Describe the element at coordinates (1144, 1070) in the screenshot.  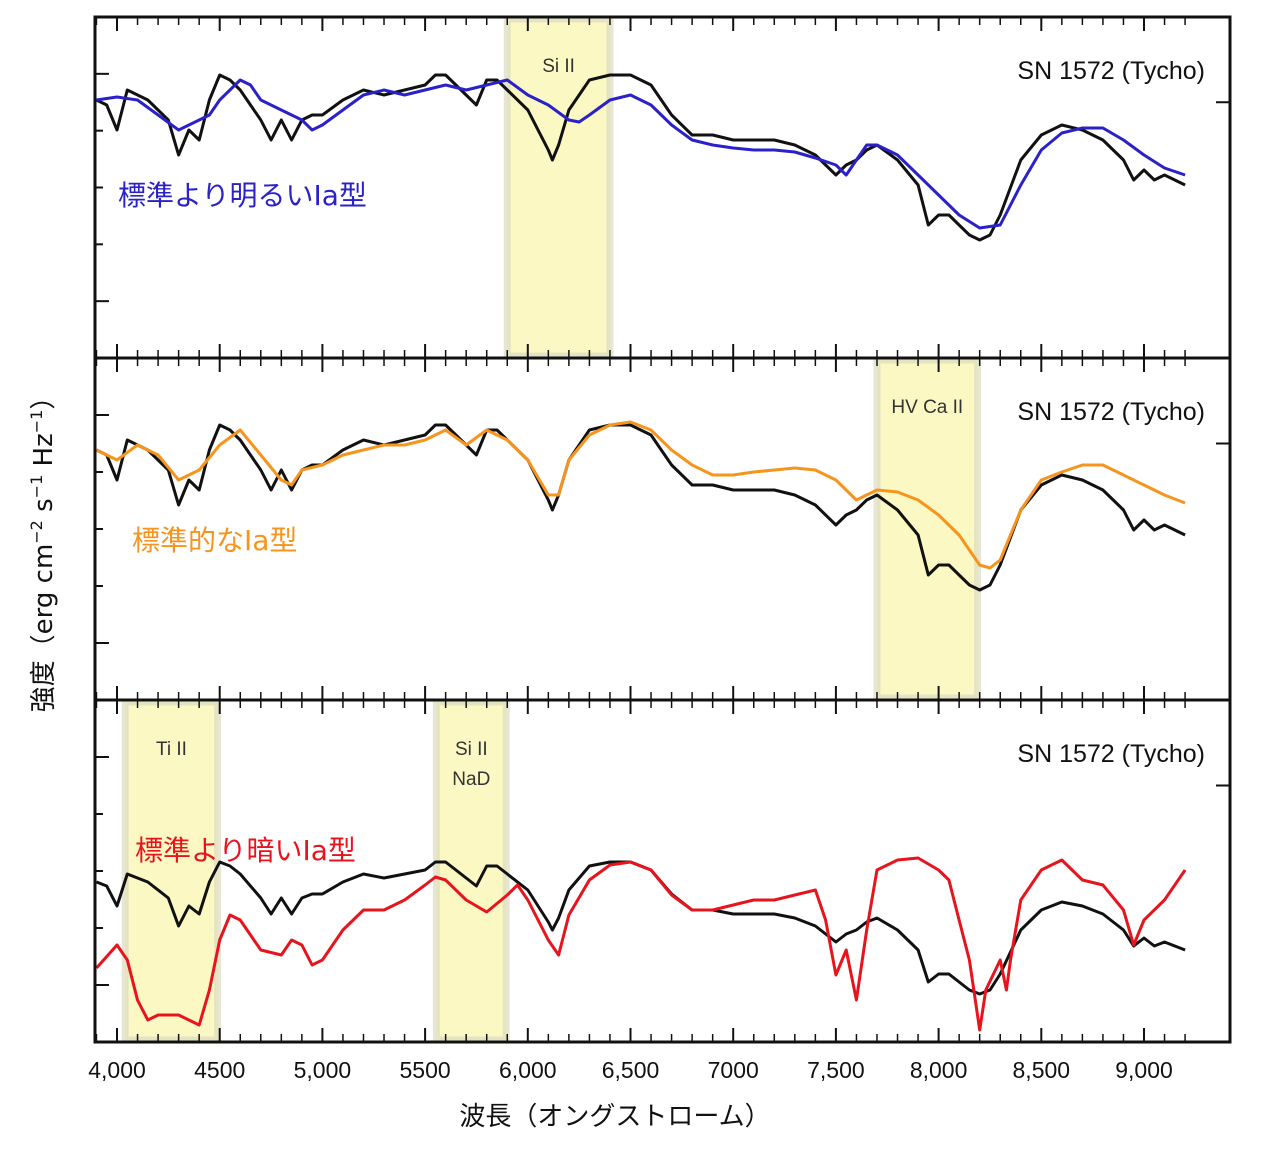
I see `x-tick-label: 9,000` at that location.